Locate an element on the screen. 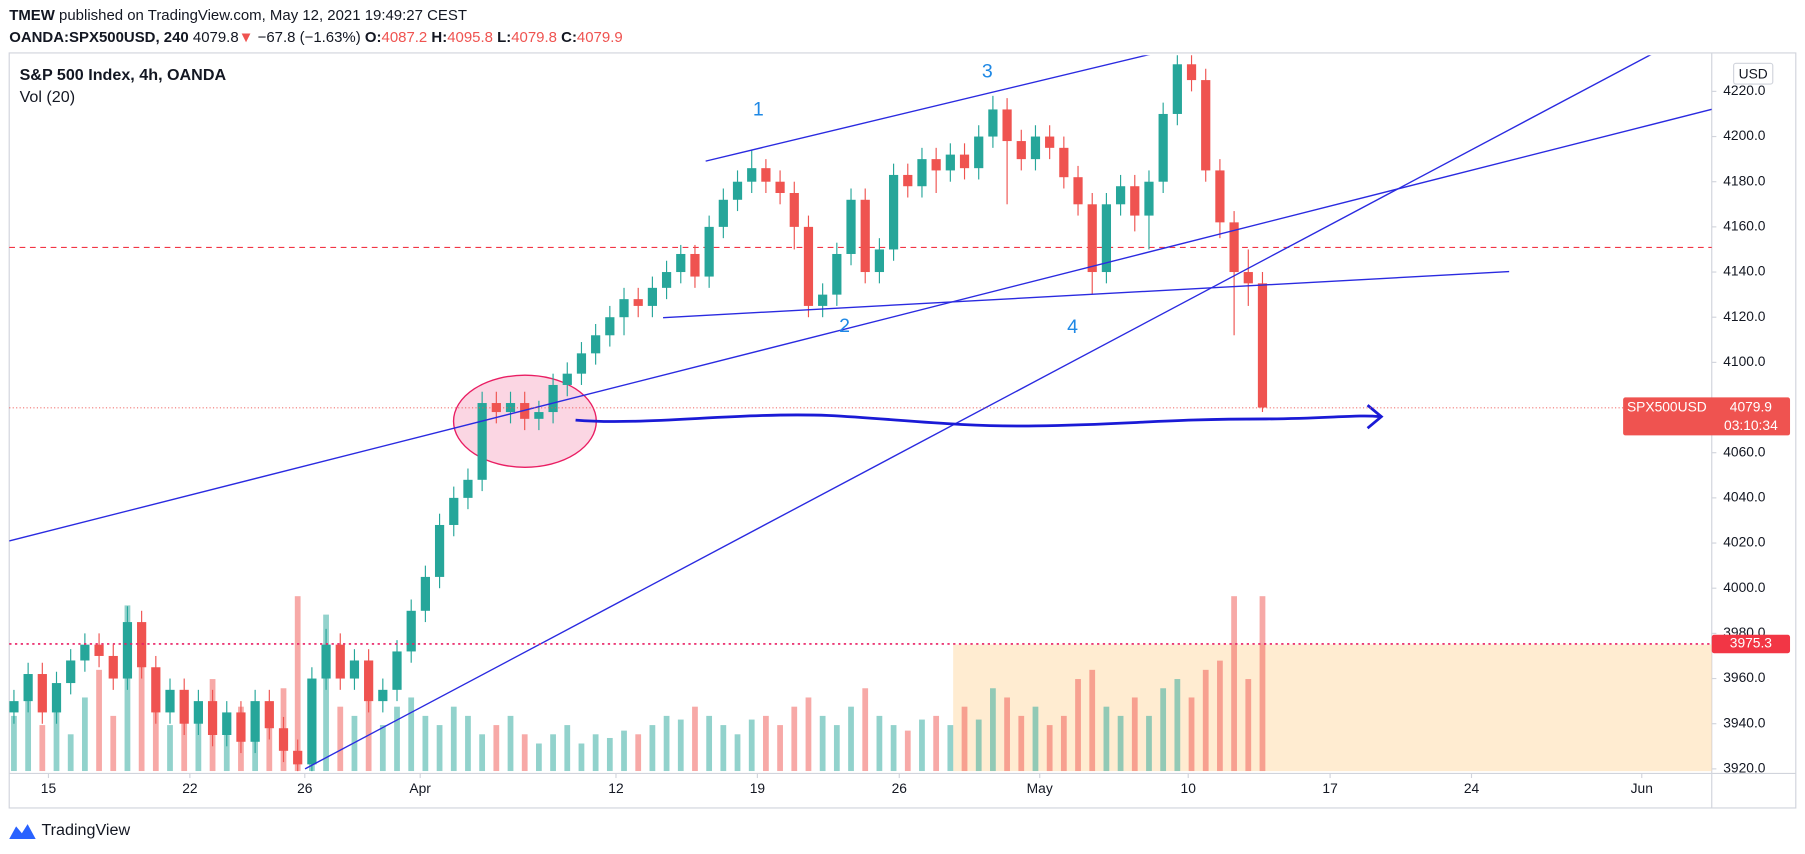 The width and height of the screenshot is (1805, 854). x-tick-label: 24 is located at coordinates (1472, 788).